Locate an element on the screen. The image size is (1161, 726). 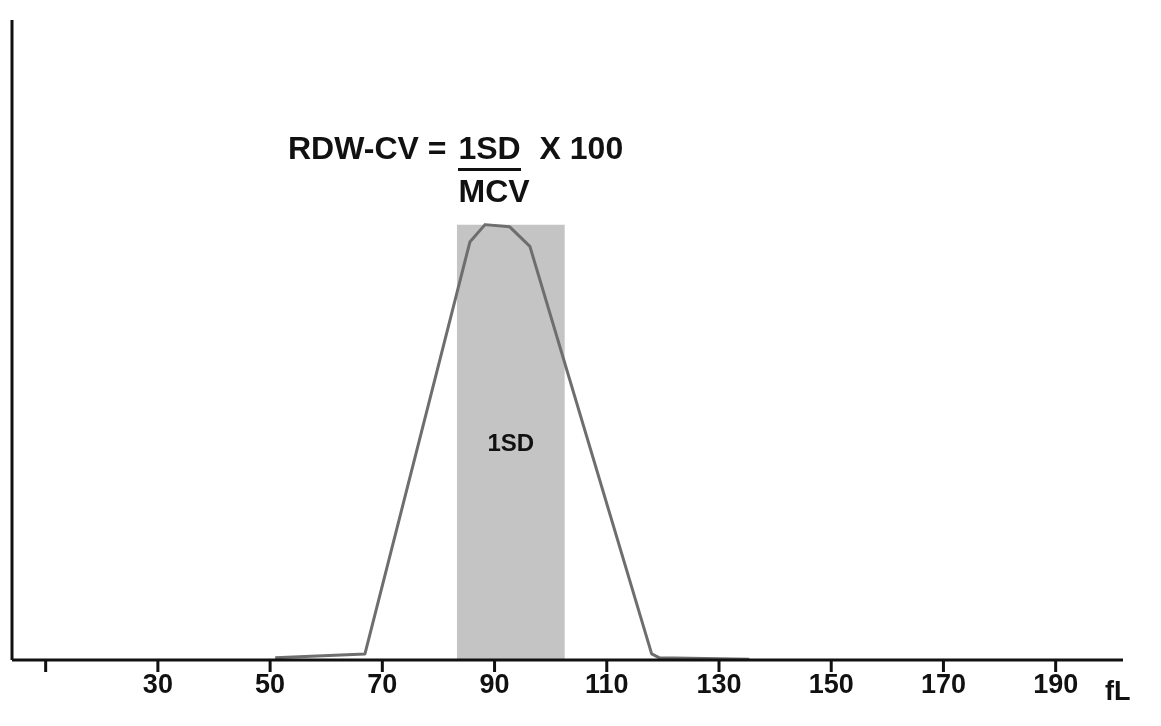
text: 1SD is located at coordinates (489, 149).